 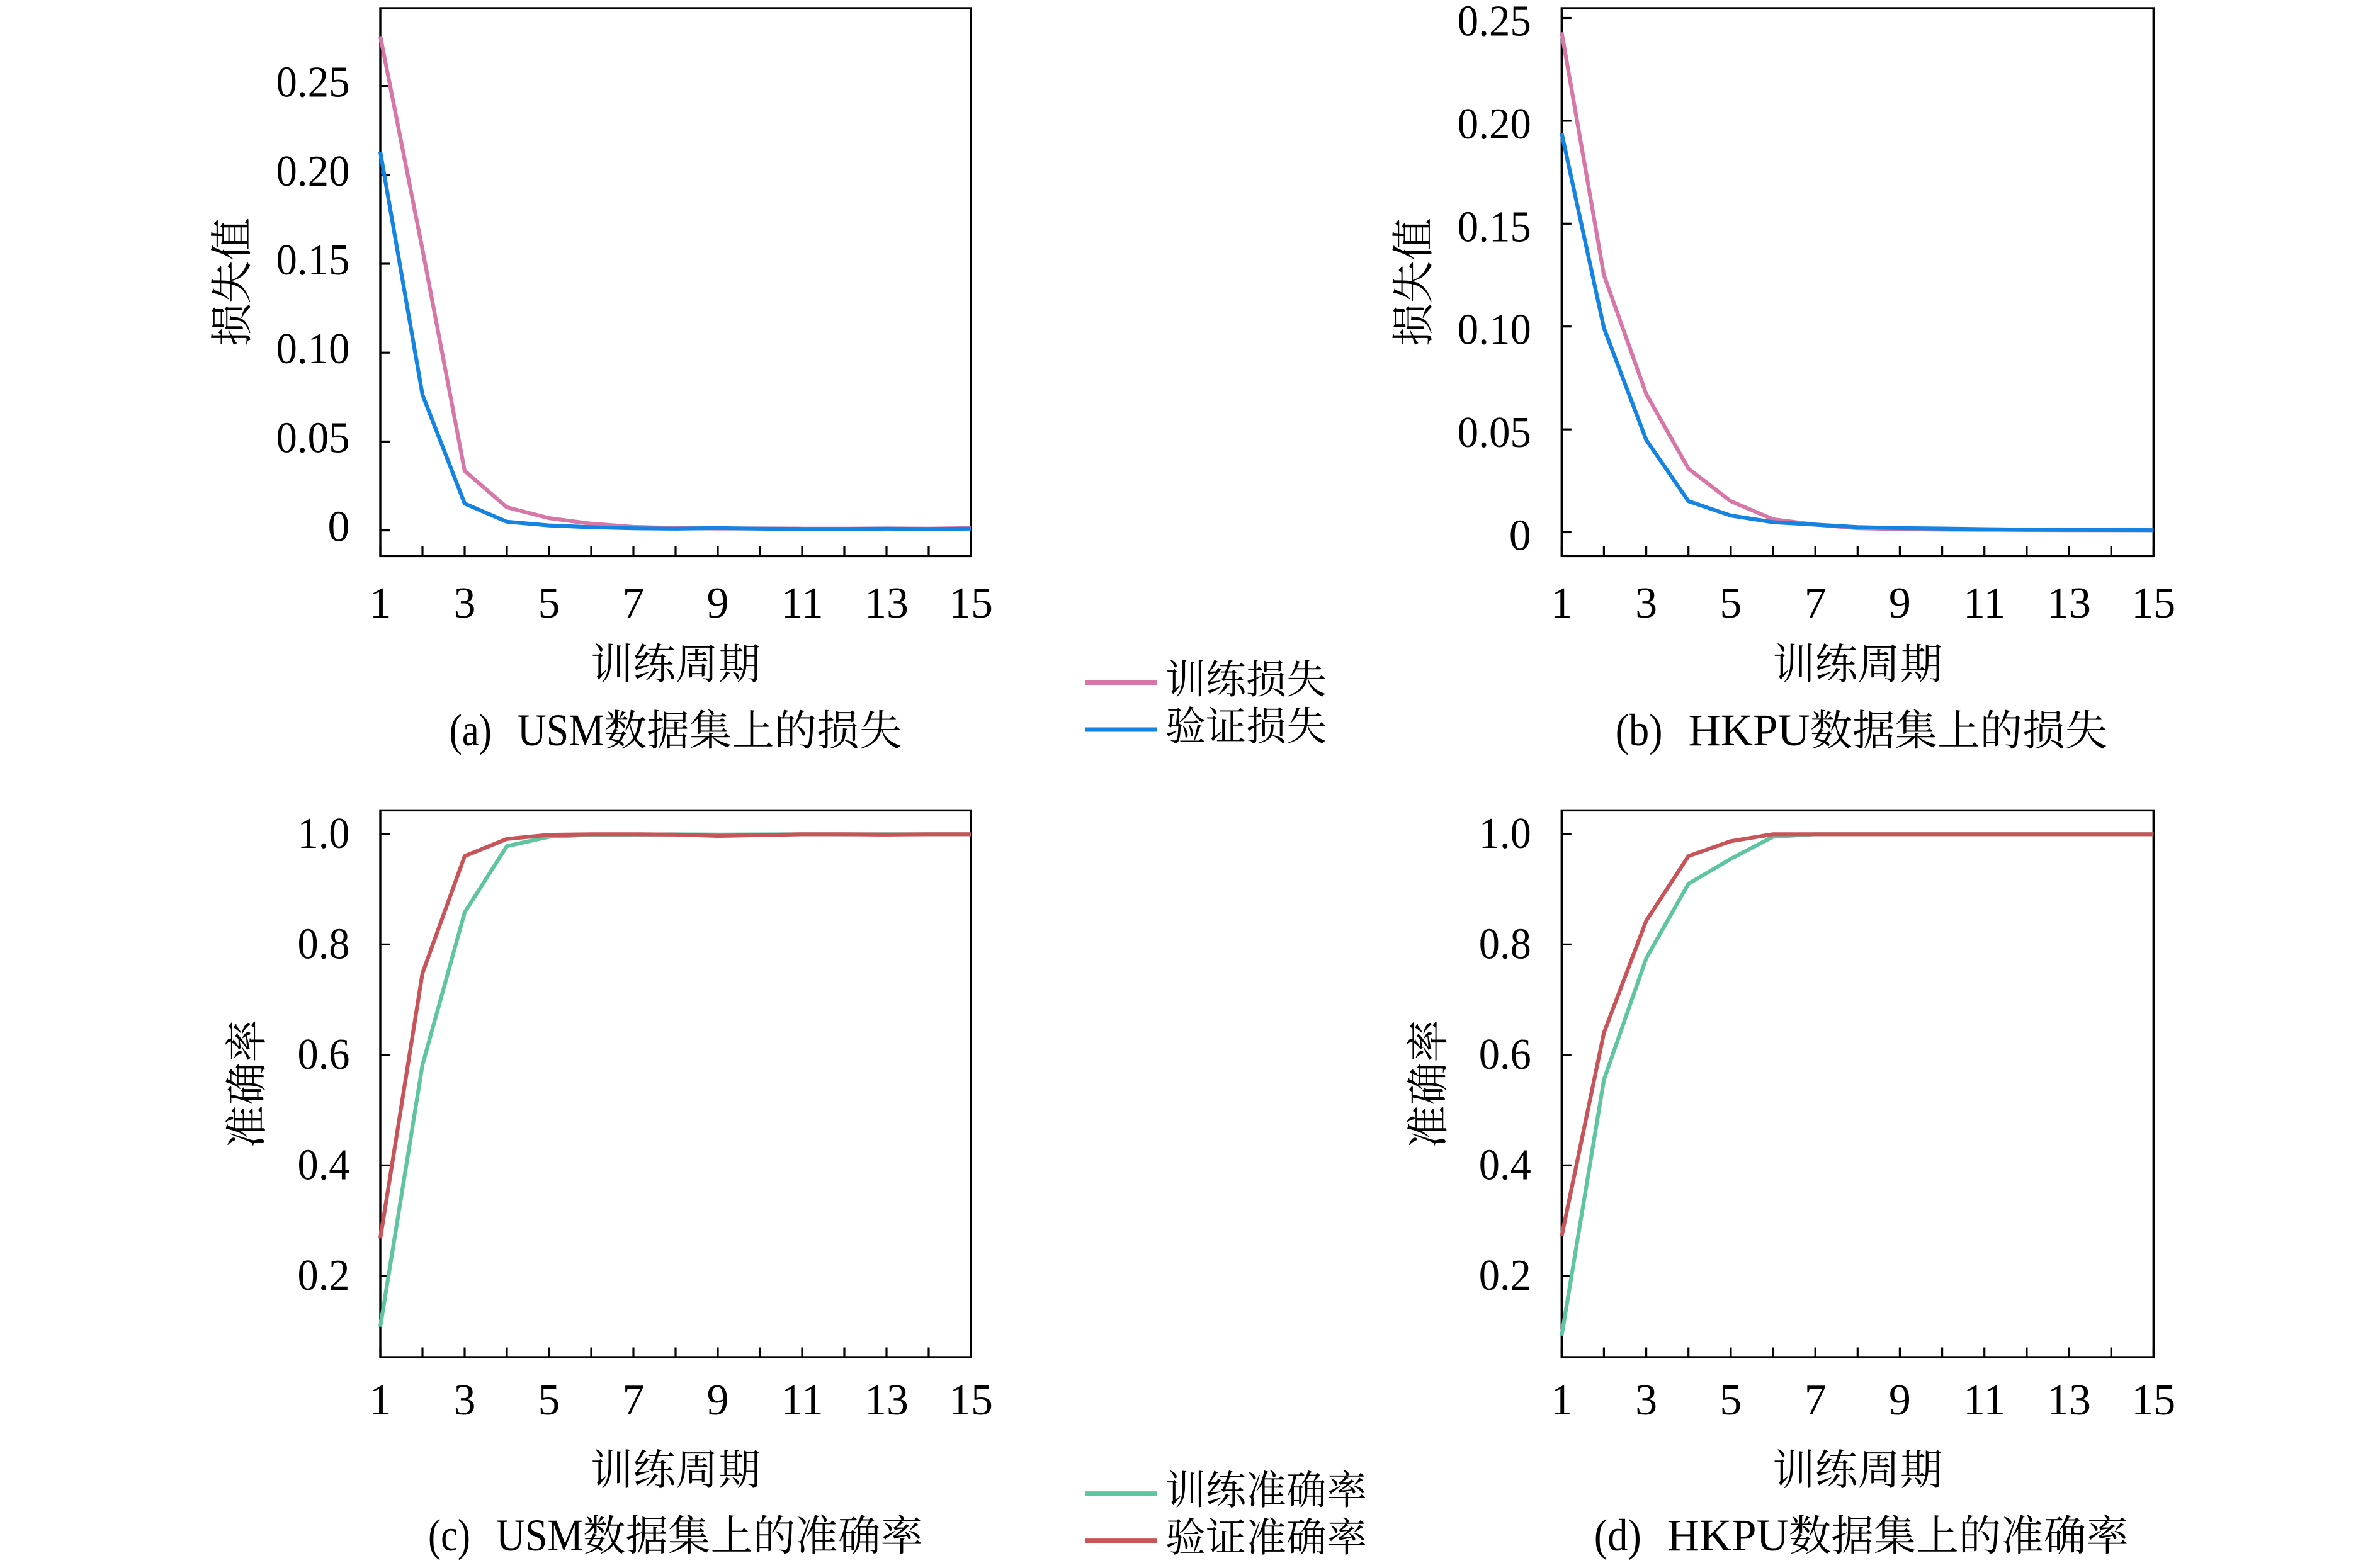 I want to click on svg-text: (d), so click(x=1617, y=1535).